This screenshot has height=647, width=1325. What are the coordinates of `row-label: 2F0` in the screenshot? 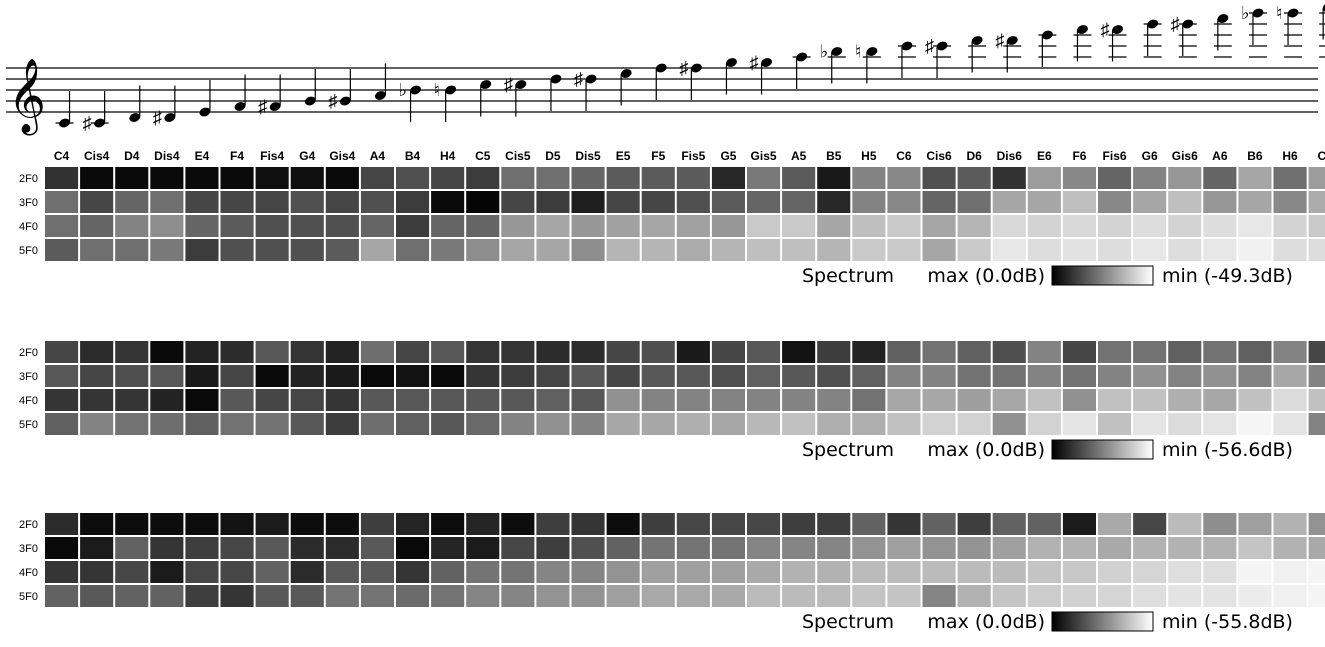 It's located at (28, 179).